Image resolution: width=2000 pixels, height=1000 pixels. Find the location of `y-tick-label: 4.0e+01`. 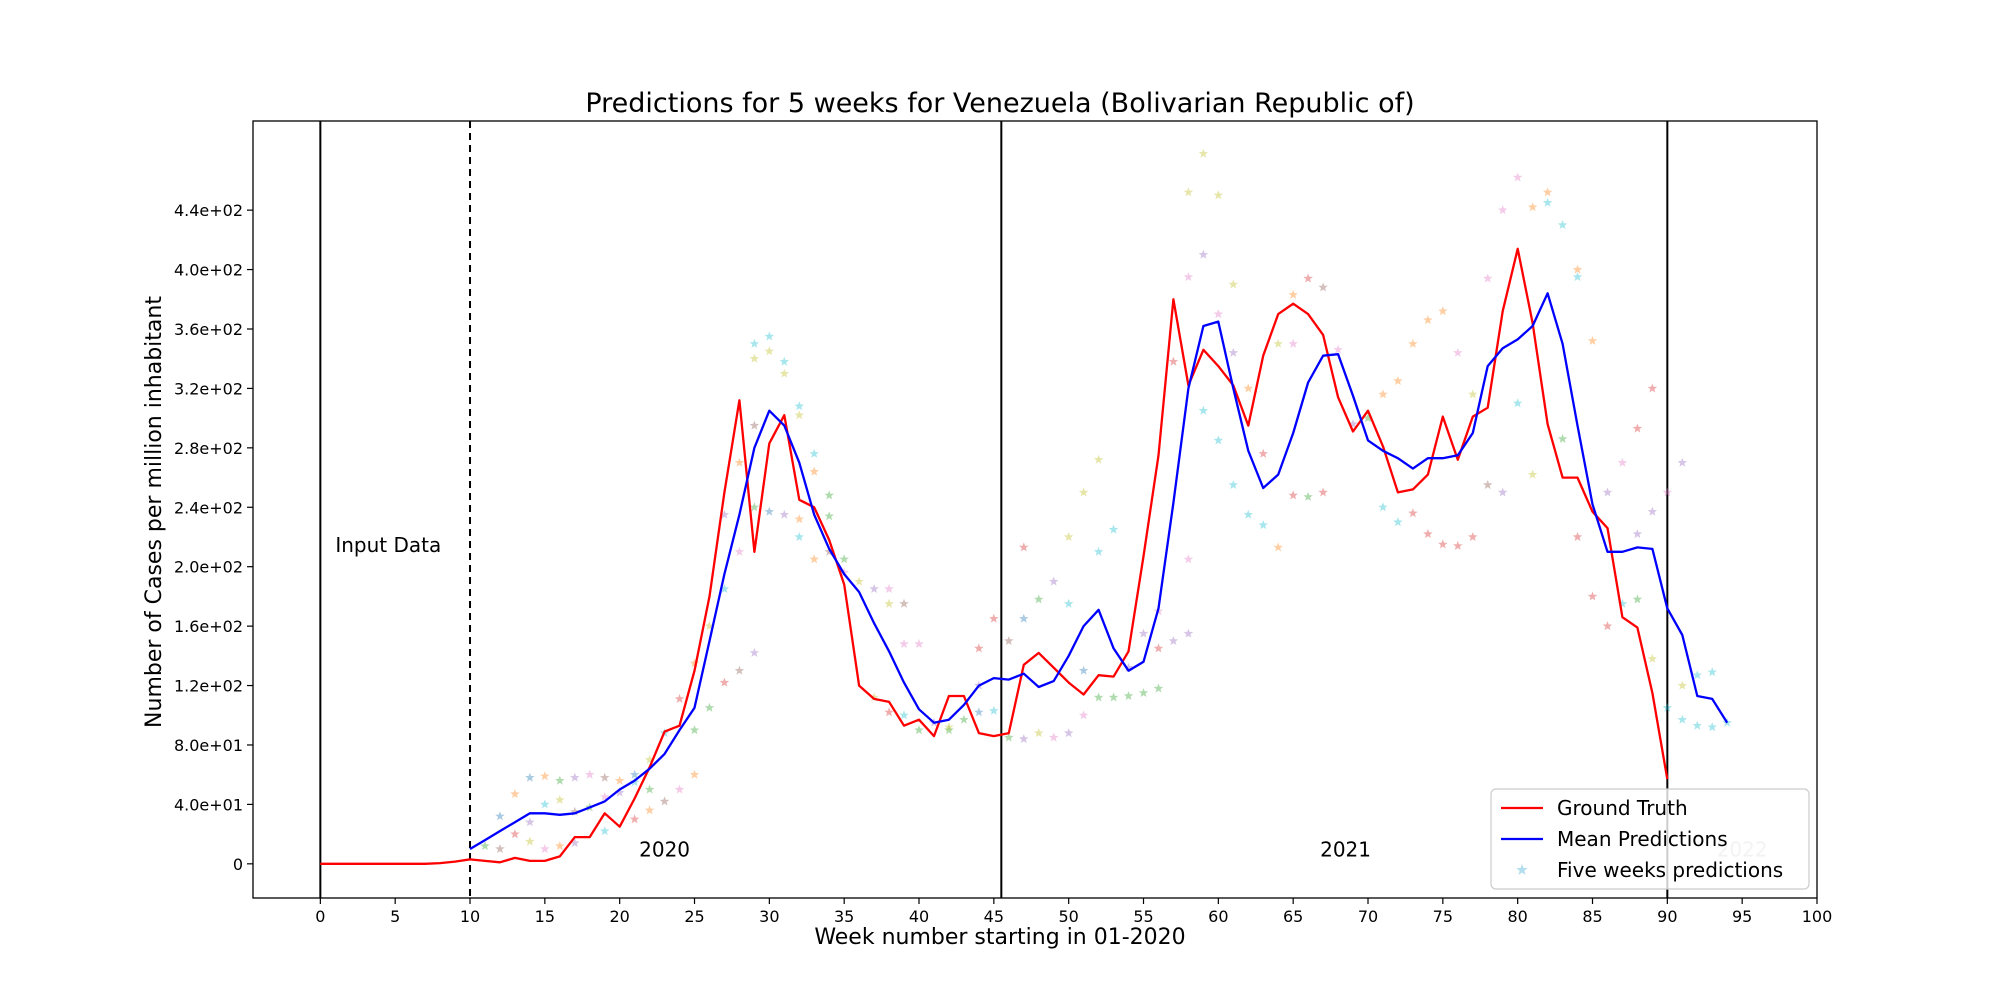

y-tick-label: 4.0e+01 is located at coordinates (208, 804).